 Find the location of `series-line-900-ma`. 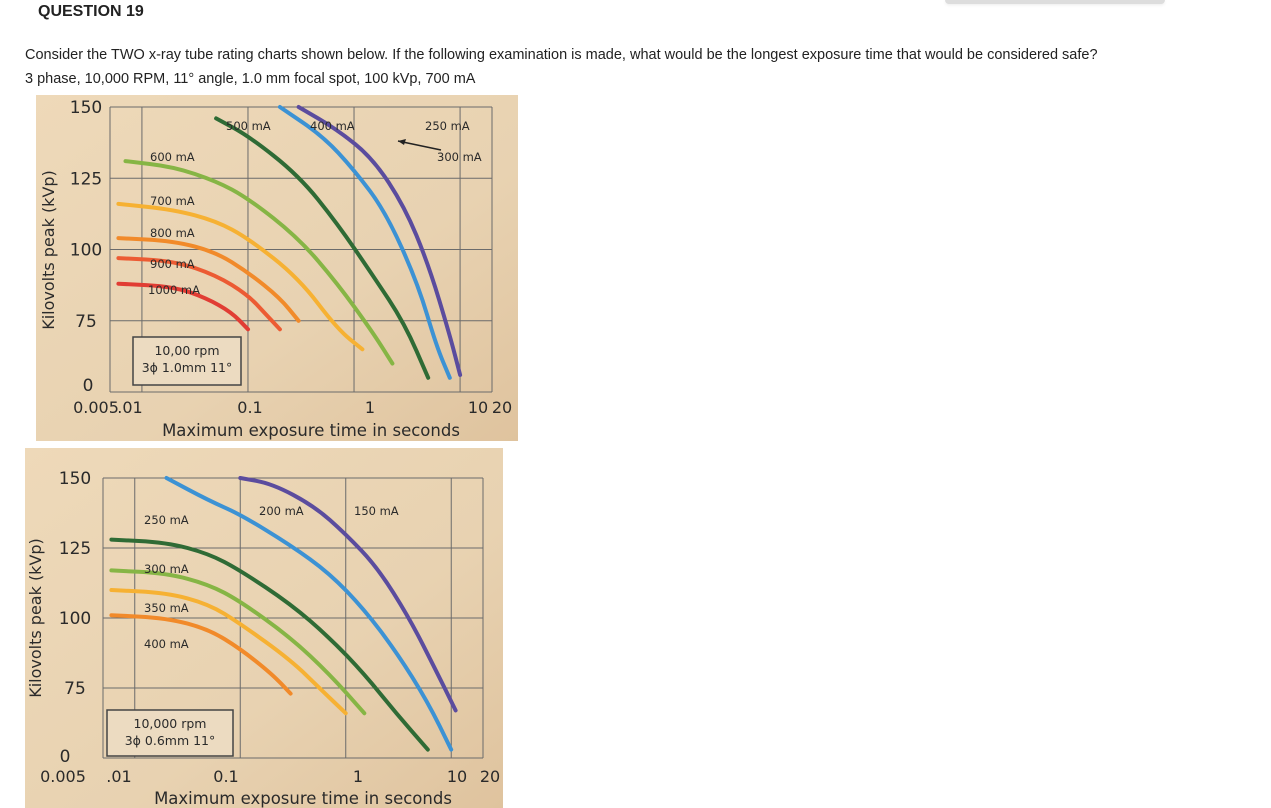

series-line-900-ma is located at coordinates (199, 294).